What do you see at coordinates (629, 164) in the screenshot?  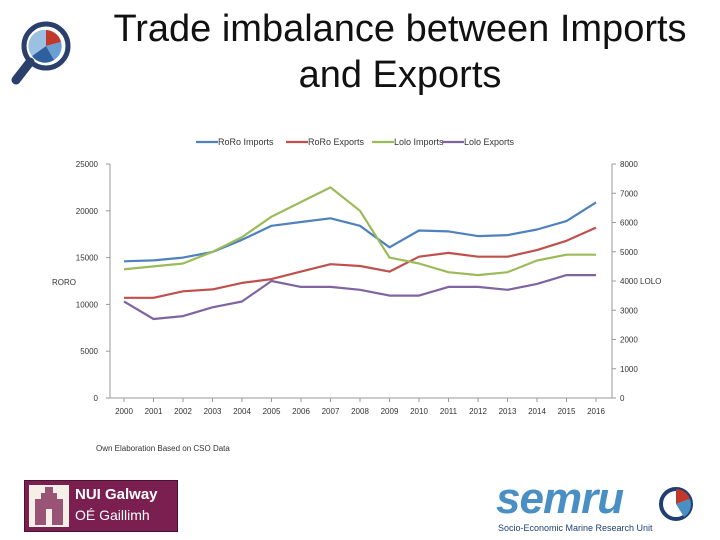 I see `right-tick-label: 8000` at bounding box center [629, 164].